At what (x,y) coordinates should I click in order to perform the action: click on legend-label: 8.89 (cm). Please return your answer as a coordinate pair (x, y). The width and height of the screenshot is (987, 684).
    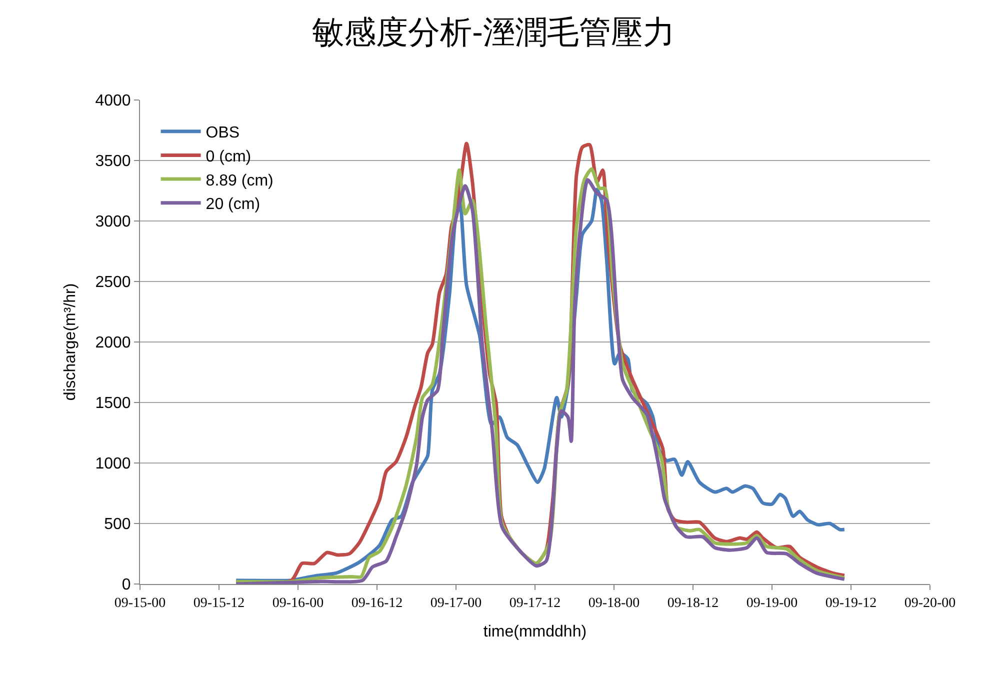
    Looking at the image, I should click on (240, 181).